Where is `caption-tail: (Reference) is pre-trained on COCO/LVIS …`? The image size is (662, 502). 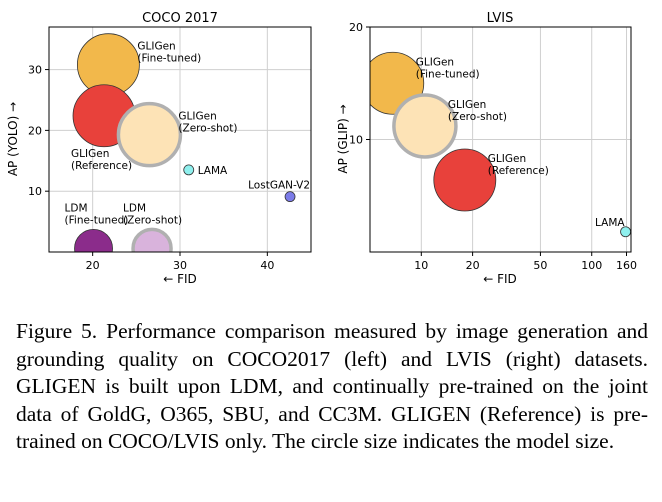 caption-tail: (Reference) is pre-trained on COCO/LVIS … is located at coordinates (332, 427).